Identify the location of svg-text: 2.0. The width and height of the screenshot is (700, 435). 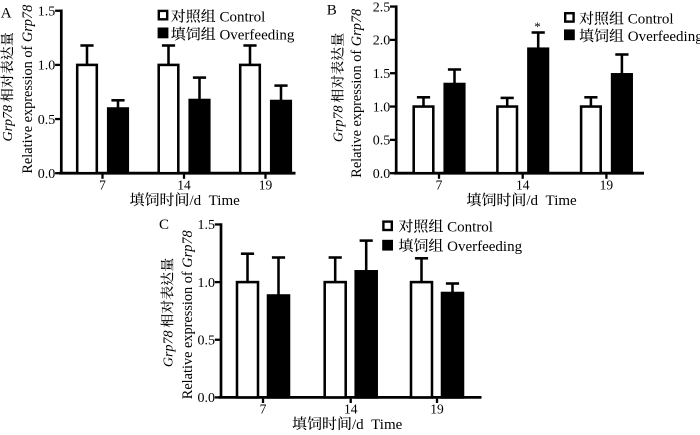
(382, 41).